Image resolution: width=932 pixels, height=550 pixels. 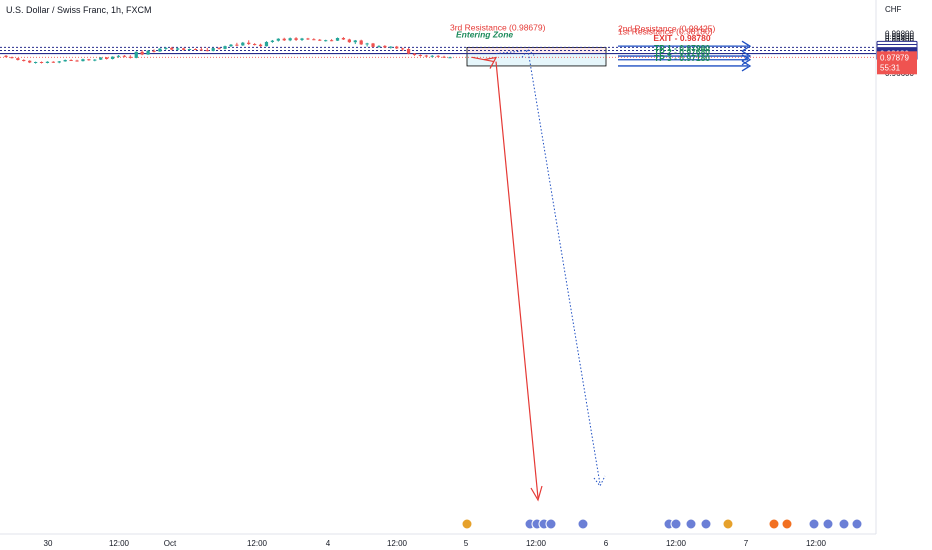 I want to click on projection-down-arrow-head, so click(x=536, y=493).